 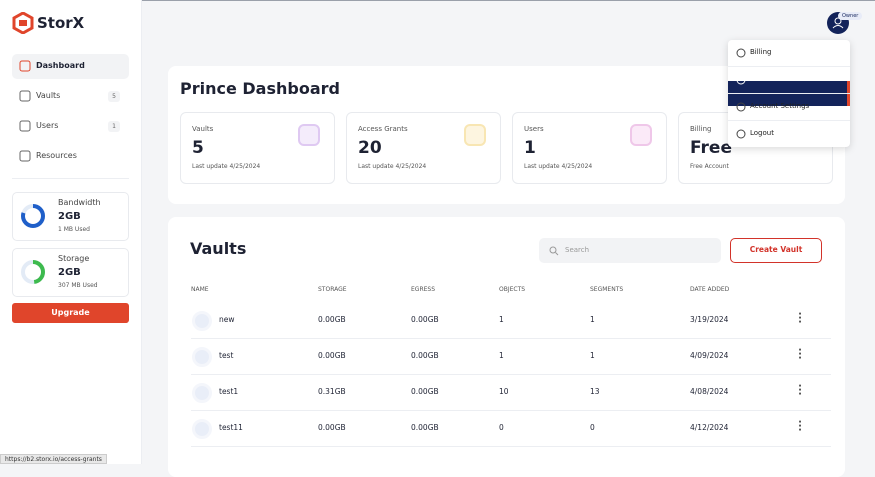 I want to click on nav-active-bg, so click(x=70, y=66).